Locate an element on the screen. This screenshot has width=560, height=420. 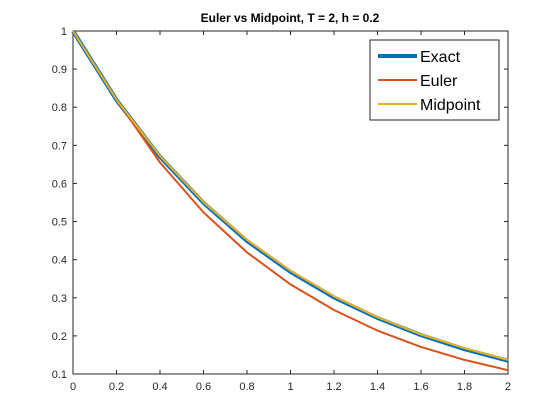
x-tick-label: 1.8 is located at coordinates (464, 387).